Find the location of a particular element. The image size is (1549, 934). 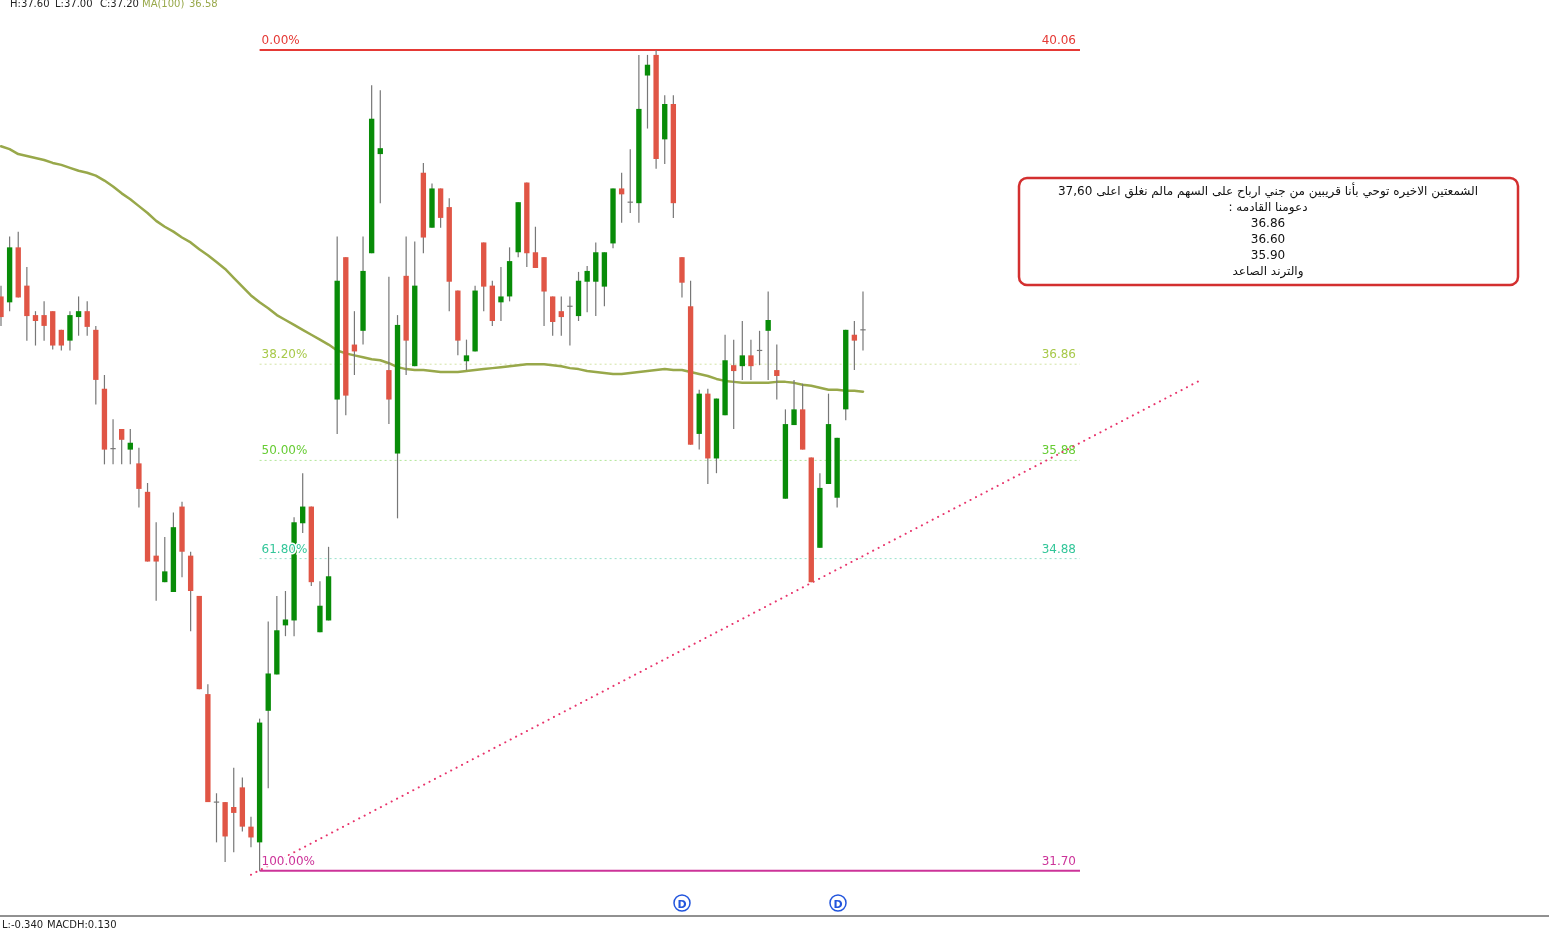

annotation: 38.20% is located at coordinates (284, 354).